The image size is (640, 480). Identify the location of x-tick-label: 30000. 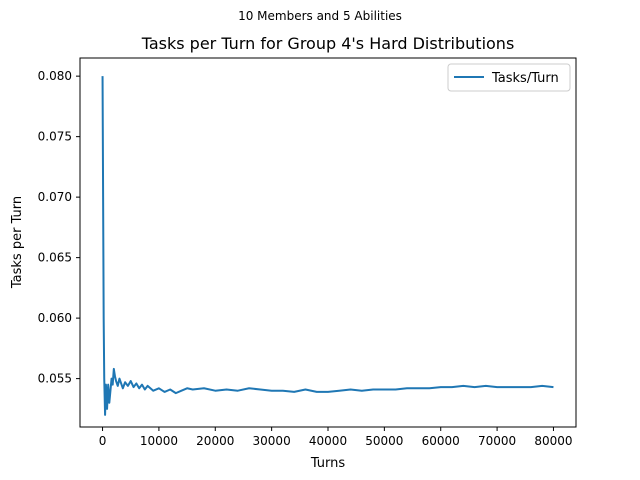
(272, 441).